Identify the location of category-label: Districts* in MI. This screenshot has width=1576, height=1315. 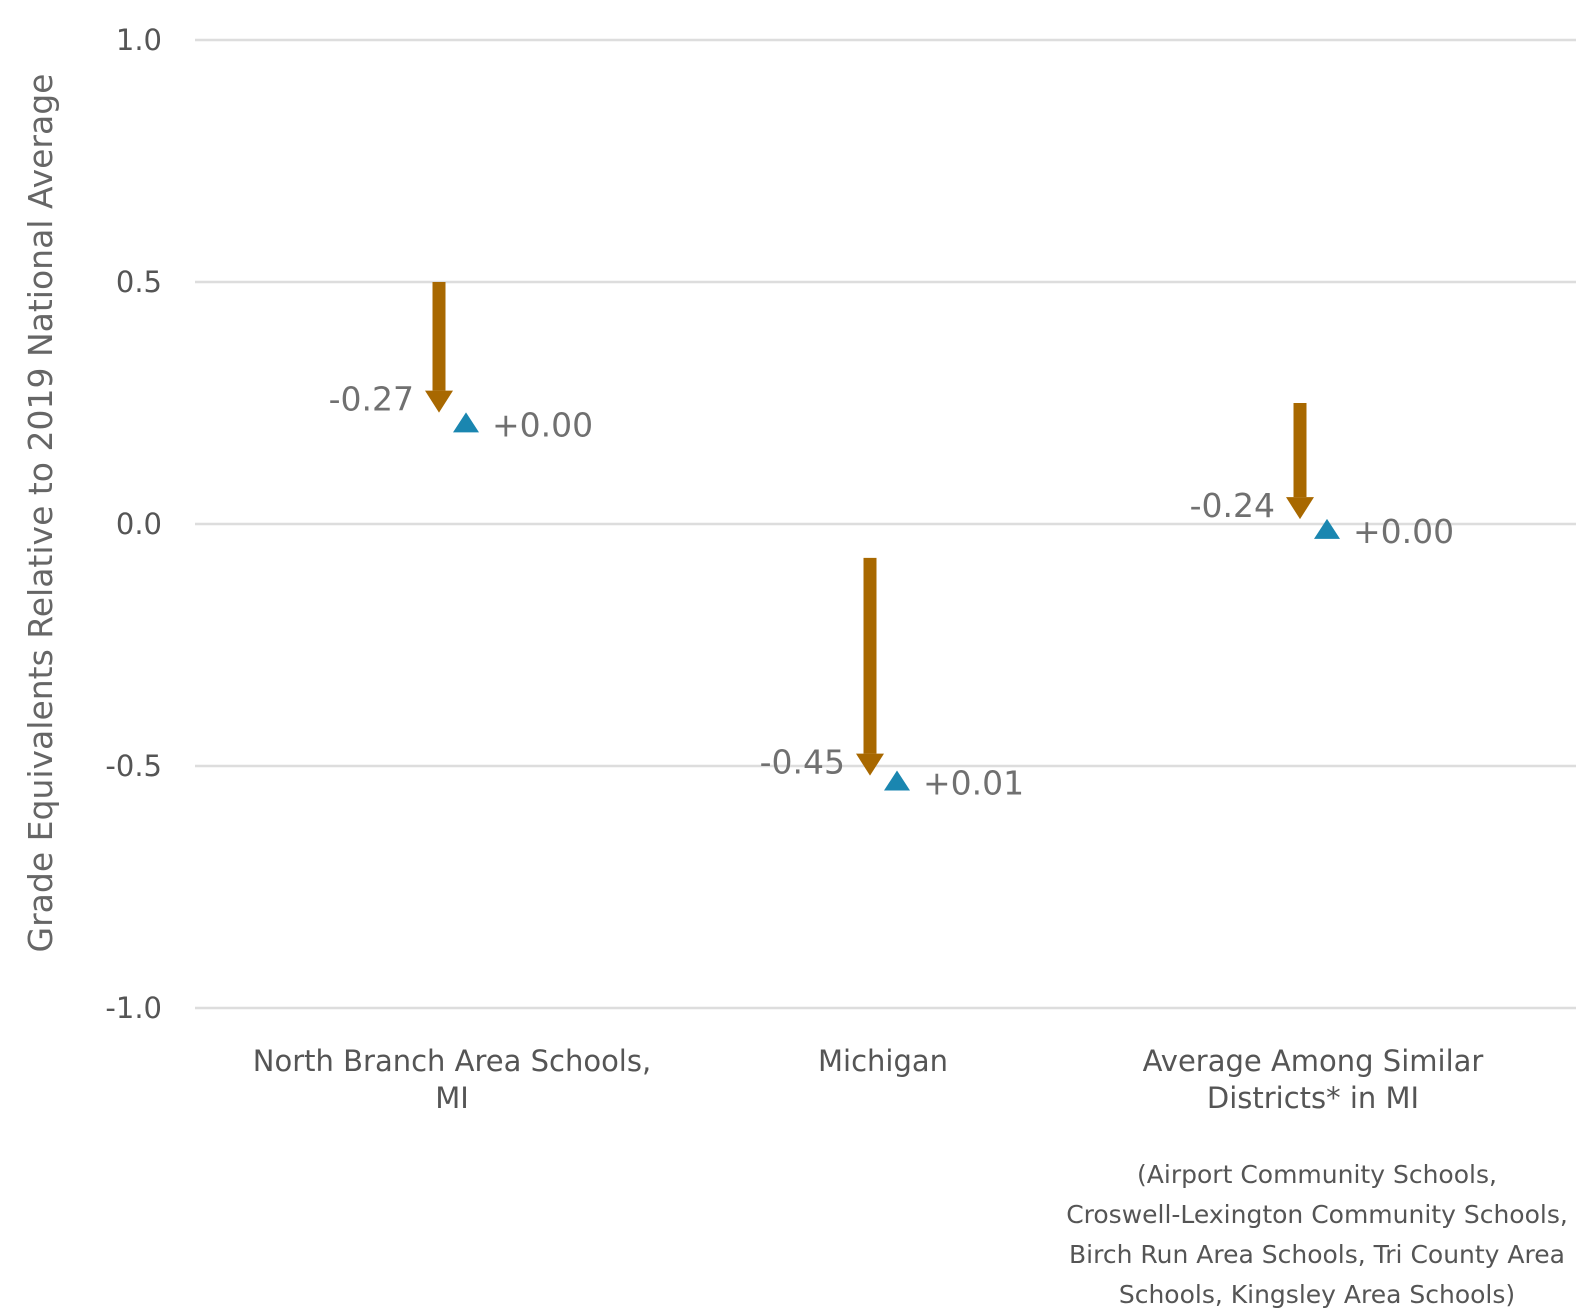
(1313, 1098).